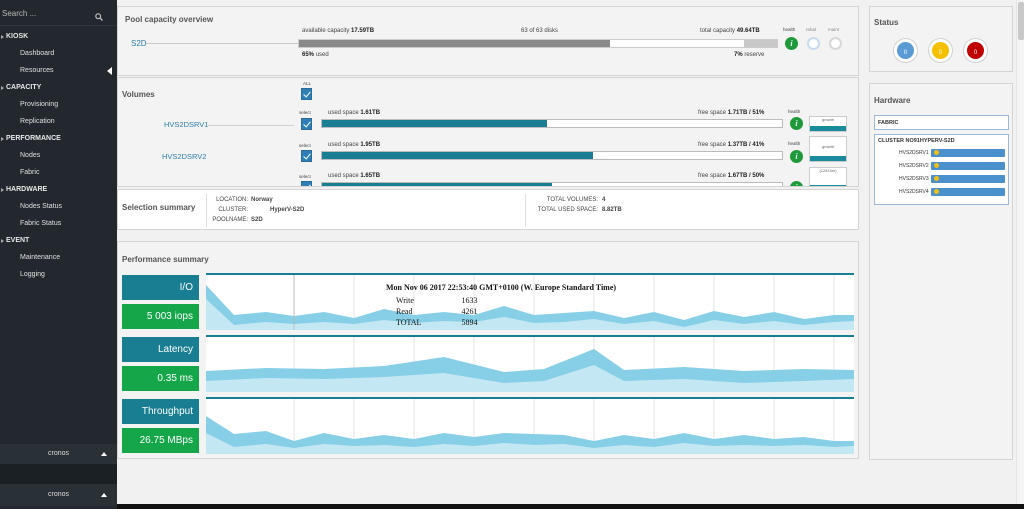  What do you see at coordinates (1020, 254) in the screenshot?
I see `page-scrollbar` at bounding box center [1020, 254].